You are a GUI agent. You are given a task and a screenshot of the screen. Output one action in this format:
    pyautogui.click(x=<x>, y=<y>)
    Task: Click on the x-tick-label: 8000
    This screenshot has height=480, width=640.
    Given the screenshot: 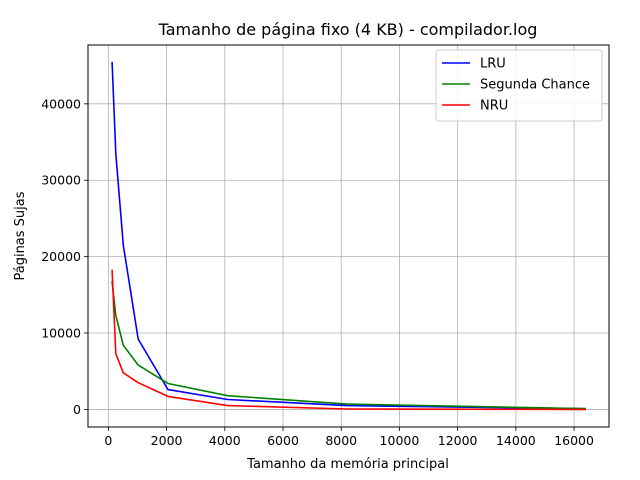 What is the action you would take?
    pyautogui.click(x=341, y=440)
    